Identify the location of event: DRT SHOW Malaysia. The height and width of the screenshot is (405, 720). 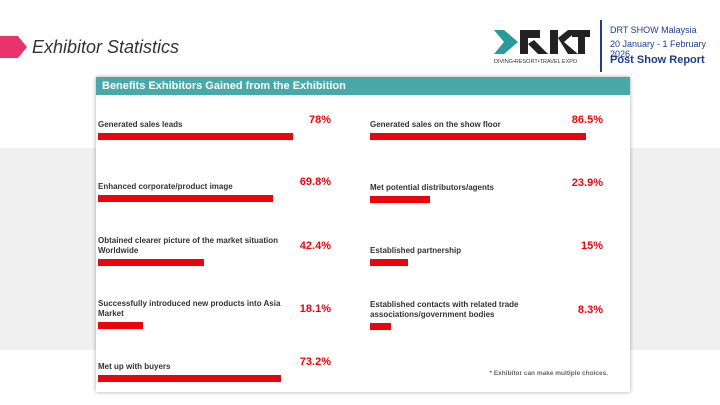
(653, 30).